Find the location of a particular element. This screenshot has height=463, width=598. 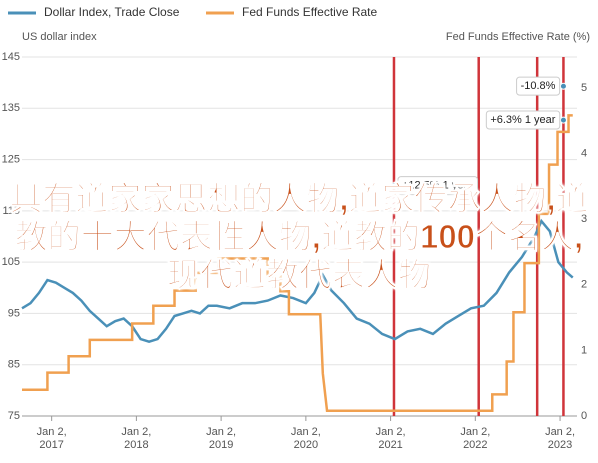

y-tick-label: 85 is located at coordinates (14, 365).